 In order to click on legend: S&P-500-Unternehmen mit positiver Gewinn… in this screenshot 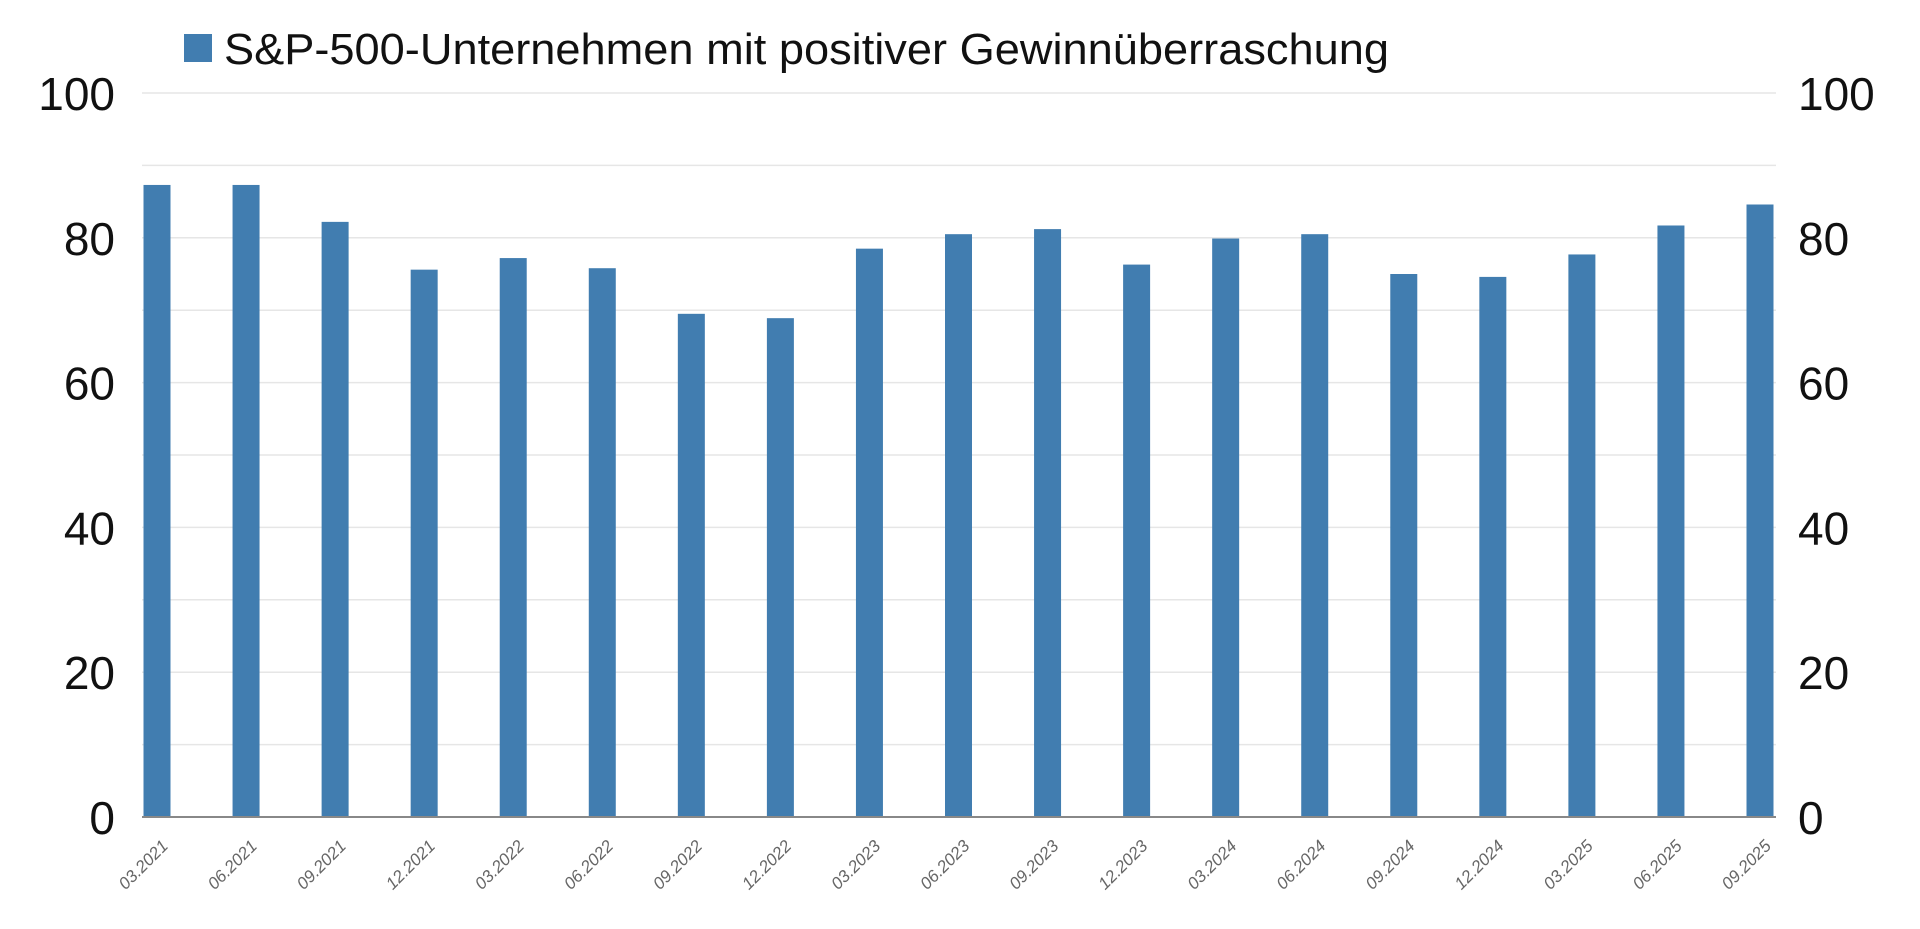, I will do `click(786, 49)`.